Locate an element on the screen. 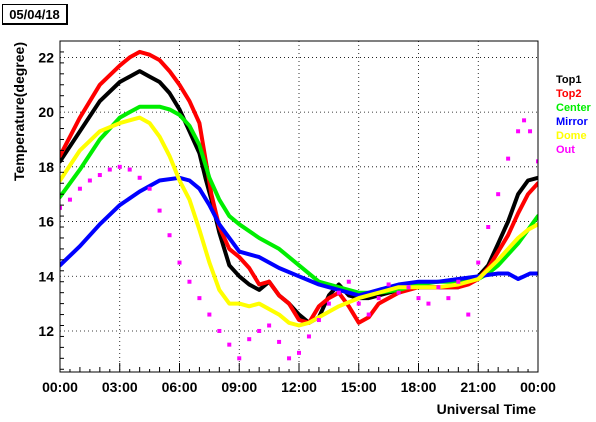 The height and width of the screenshot is (422, 596). chart-title-box: 05/04/18 is located at coordinates (35, 14).